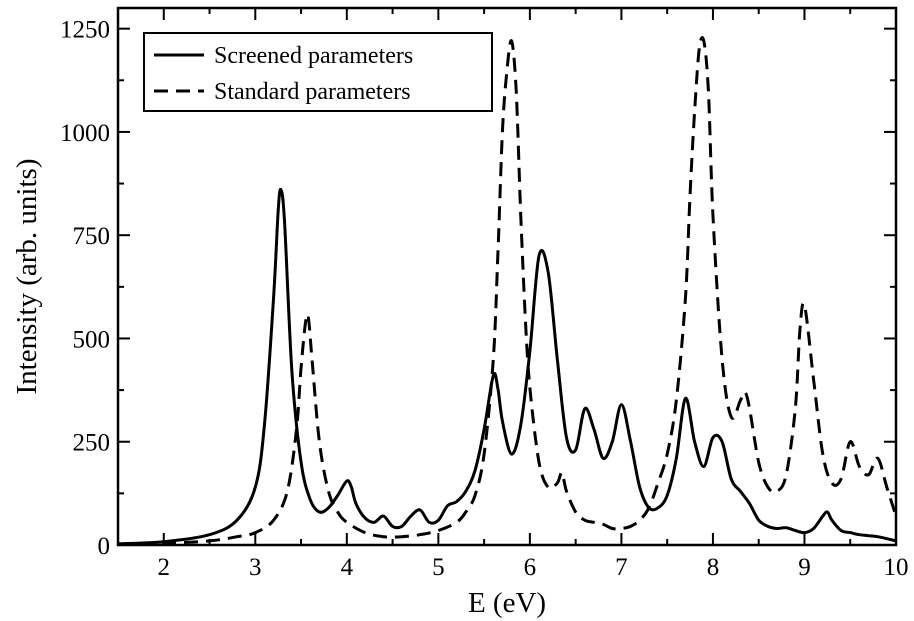  I want to click on legend-label-screened: Screened parameters, so click(313, 56).